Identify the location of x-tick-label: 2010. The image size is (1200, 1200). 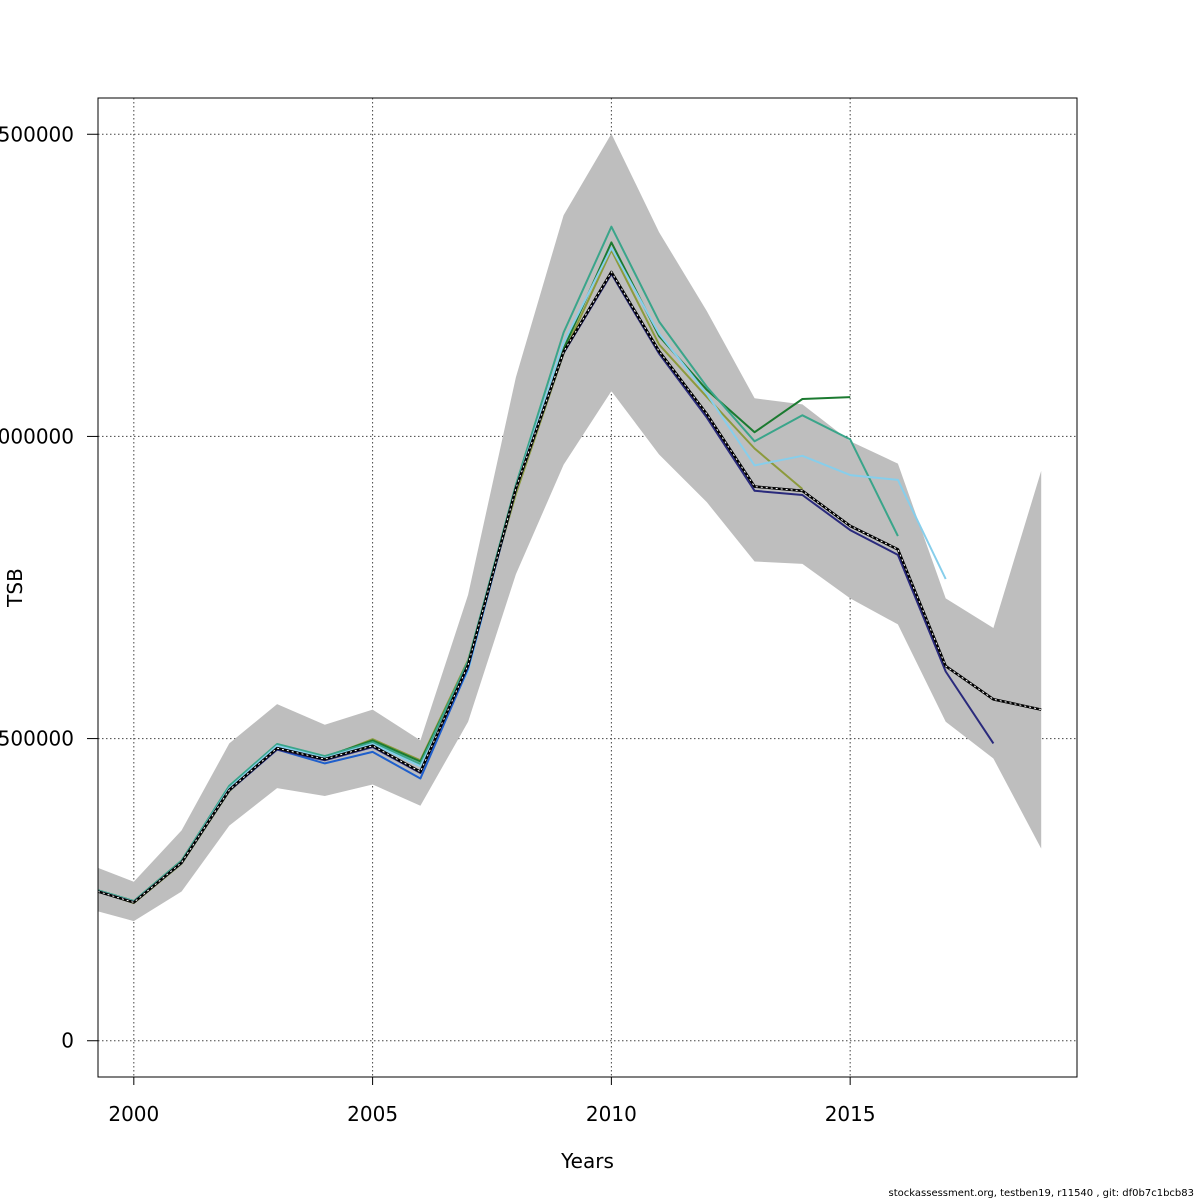
(611, 1114).